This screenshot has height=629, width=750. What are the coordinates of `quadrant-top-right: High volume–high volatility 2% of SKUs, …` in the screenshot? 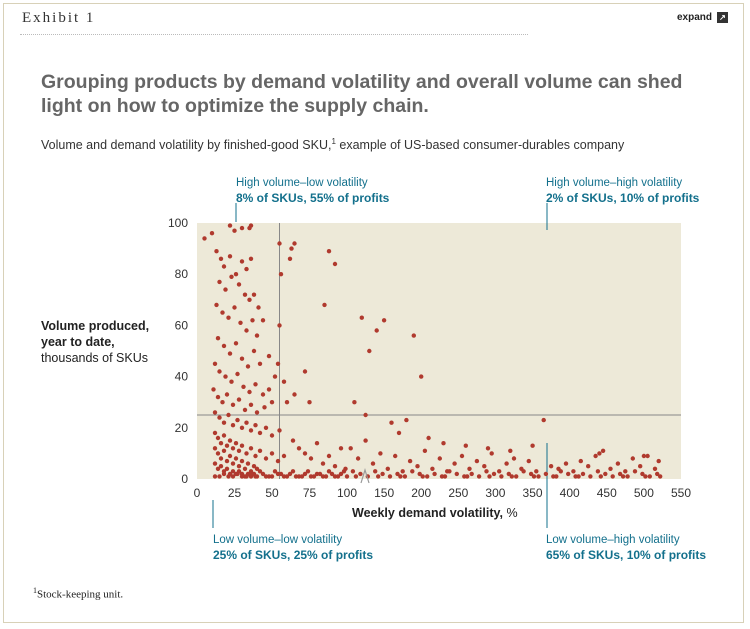 It's located at (622, 191).